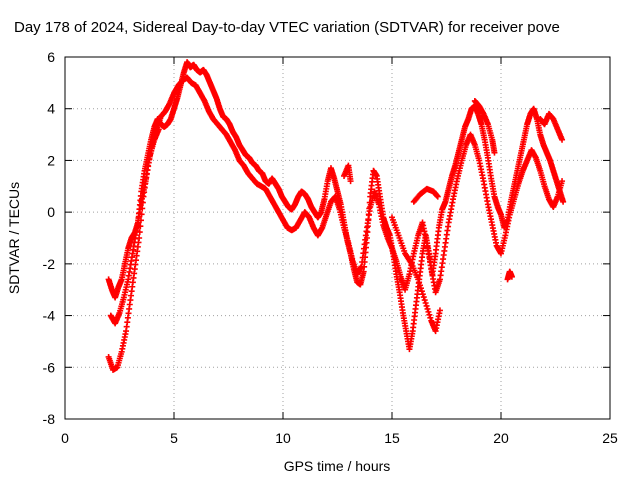 This screenshot has width=640, height=480. What do you see at coordinates (392, 438) in the screenshot?
I see `x-tick-label: 15` at bounding box center [392, 438].